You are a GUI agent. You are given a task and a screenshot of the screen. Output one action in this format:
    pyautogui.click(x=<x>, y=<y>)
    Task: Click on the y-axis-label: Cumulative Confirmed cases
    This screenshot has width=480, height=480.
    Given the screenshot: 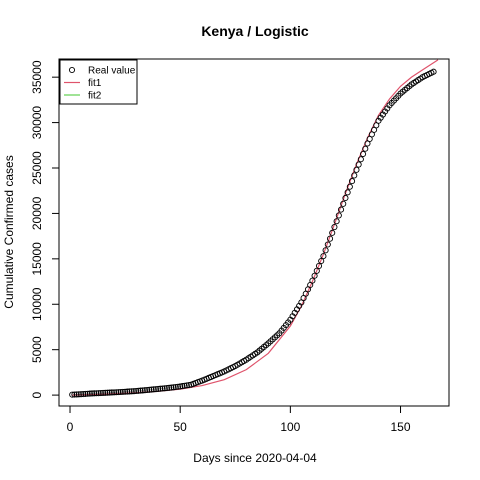 What is the action you would take?
    pyautogui.click(x=9, y=231)
    